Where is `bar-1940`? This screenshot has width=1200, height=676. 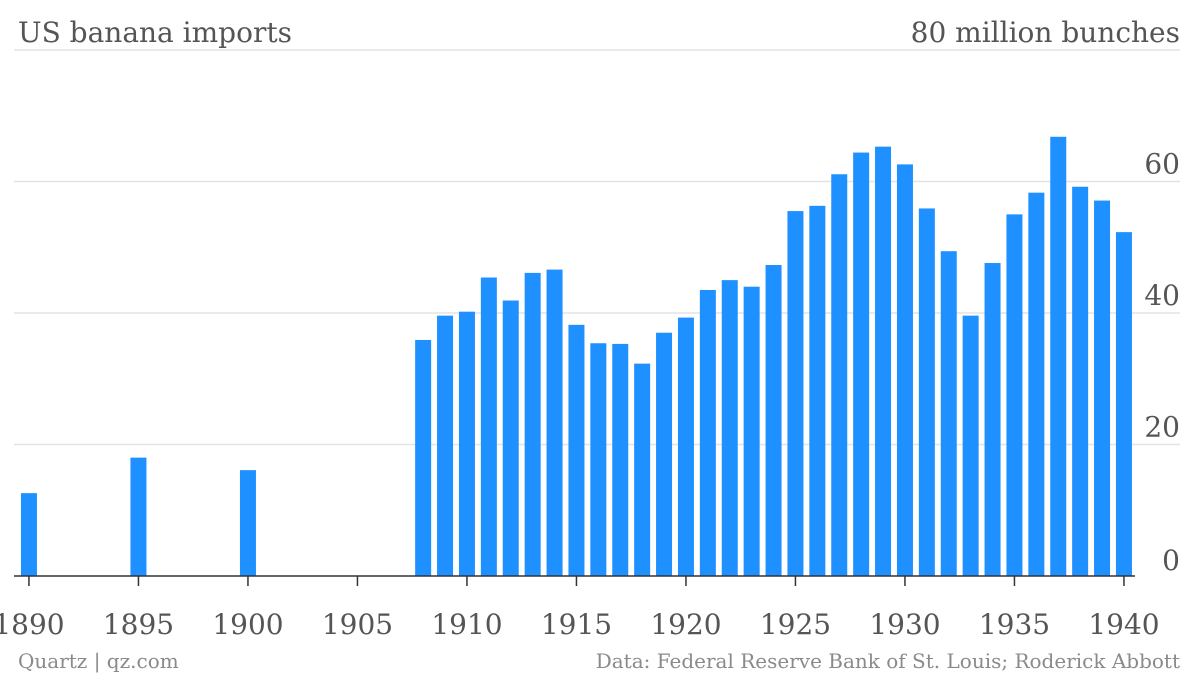 bar-1940 is located at coordinates (1123, 404).